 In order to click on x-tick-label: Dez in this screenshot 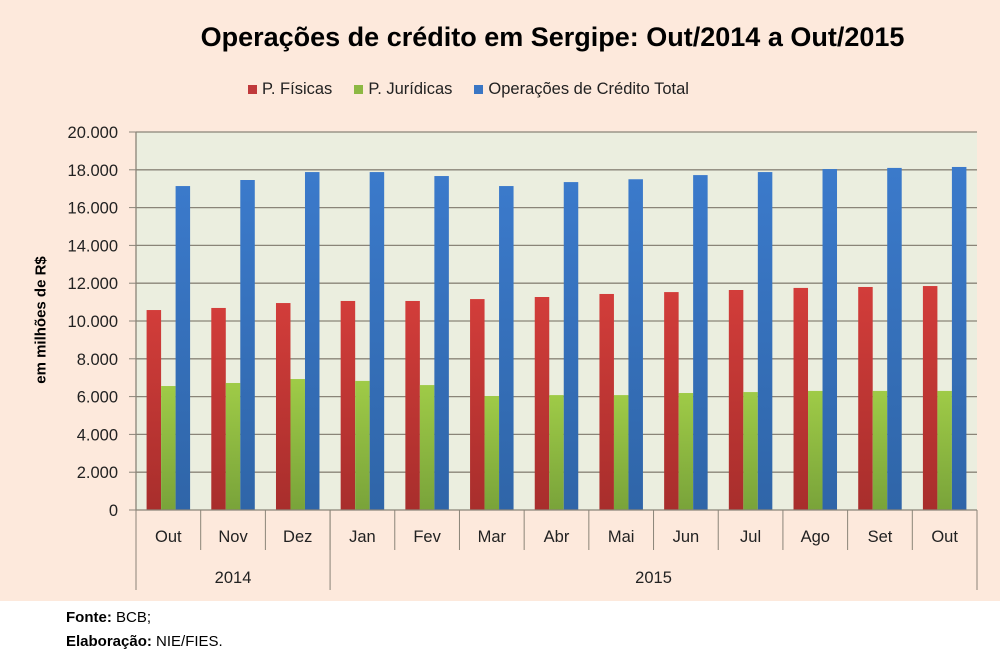, I will do `click(297, 537)`.